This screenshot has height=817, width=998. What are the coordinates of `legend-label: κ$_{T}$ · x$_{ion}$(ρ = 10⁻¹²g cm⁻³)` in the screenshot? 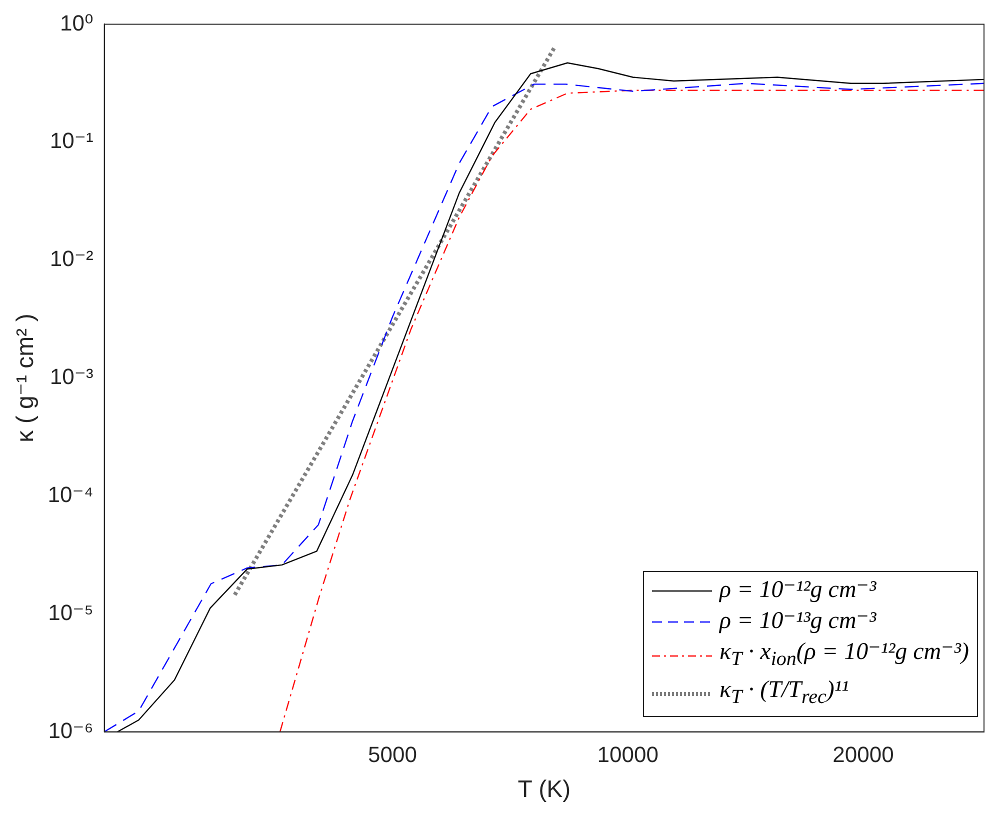 It's located at (844, 655).